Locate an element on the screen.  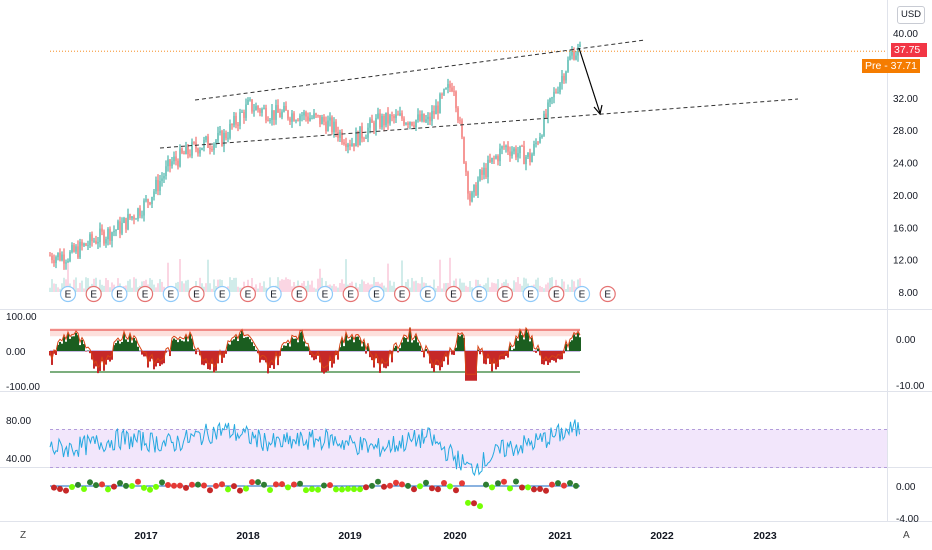
target-arrow is located at coordinates (590, 81).